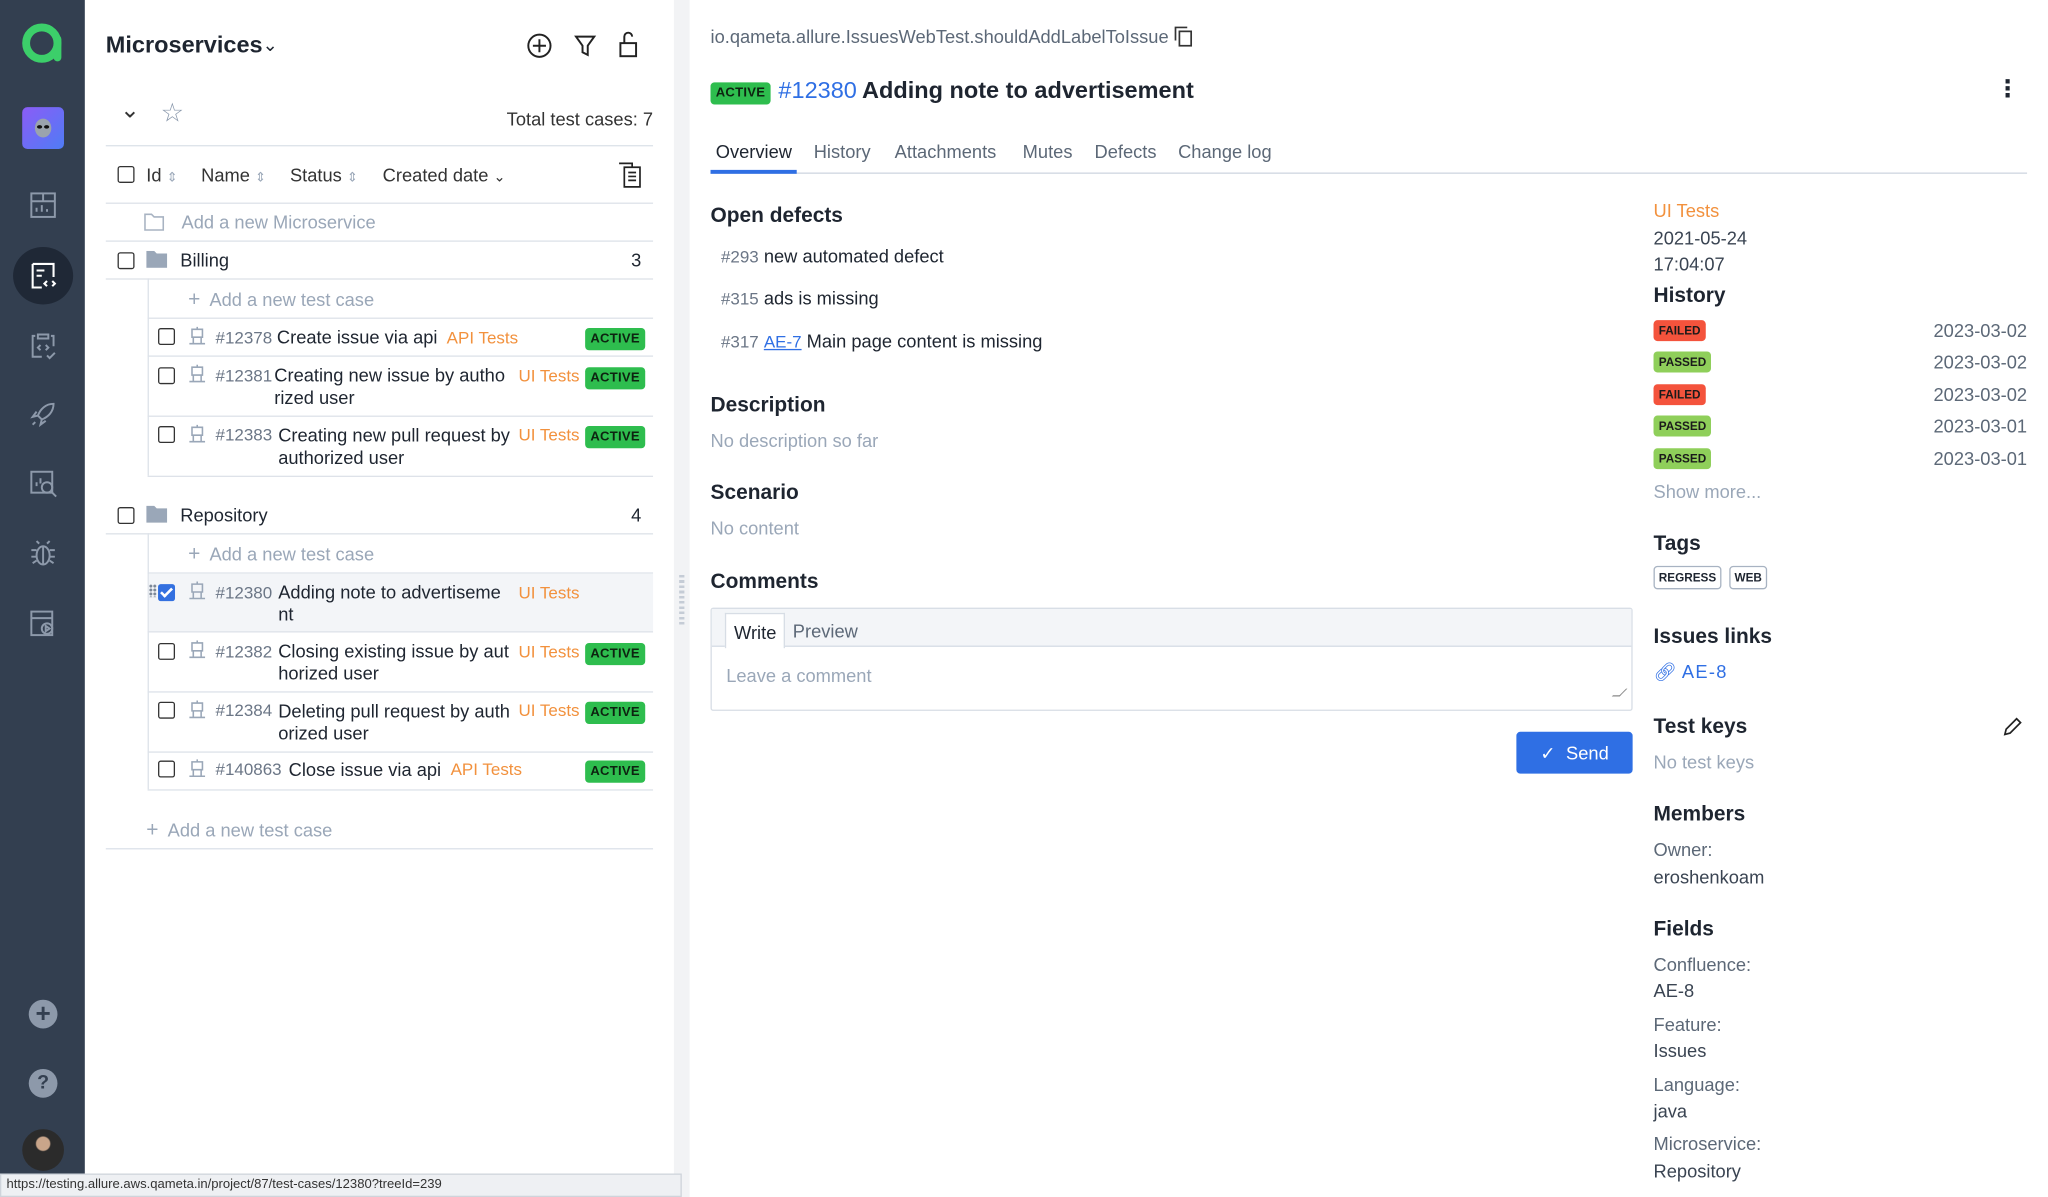 This screenshot has width=2048, height=1197. I want to click on field-label: Microservice:, so click(1707, 1143).